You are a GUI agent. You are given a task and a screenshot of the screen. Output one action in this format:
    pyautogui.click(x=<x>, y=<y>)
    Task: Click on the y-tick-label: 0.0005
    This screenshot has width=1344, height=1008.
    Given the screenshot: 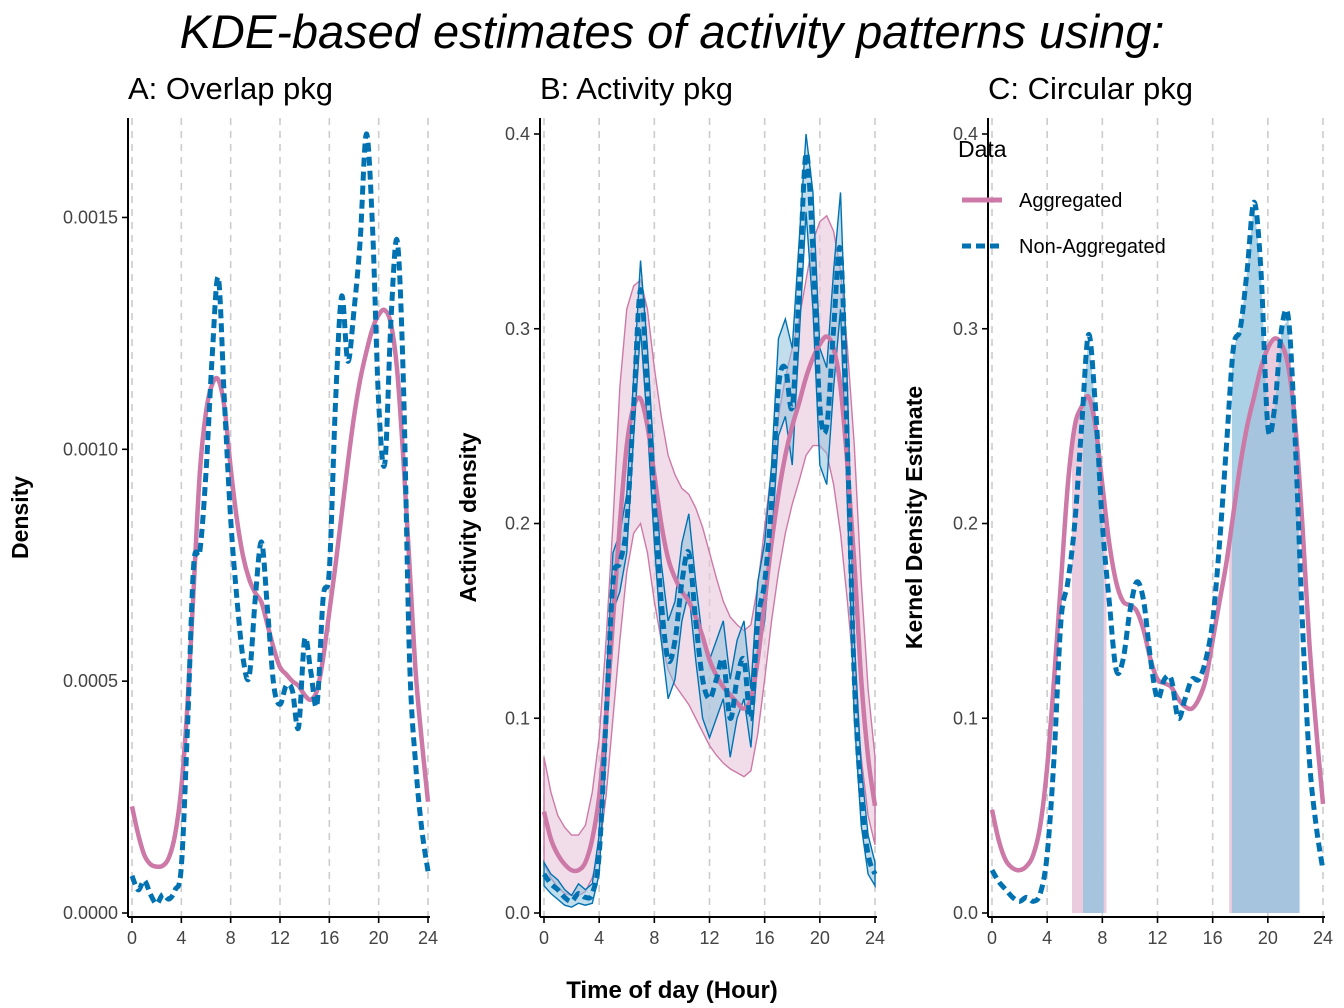 What is the action you would take?
    pyautogui.click(x=90, y=681)
    